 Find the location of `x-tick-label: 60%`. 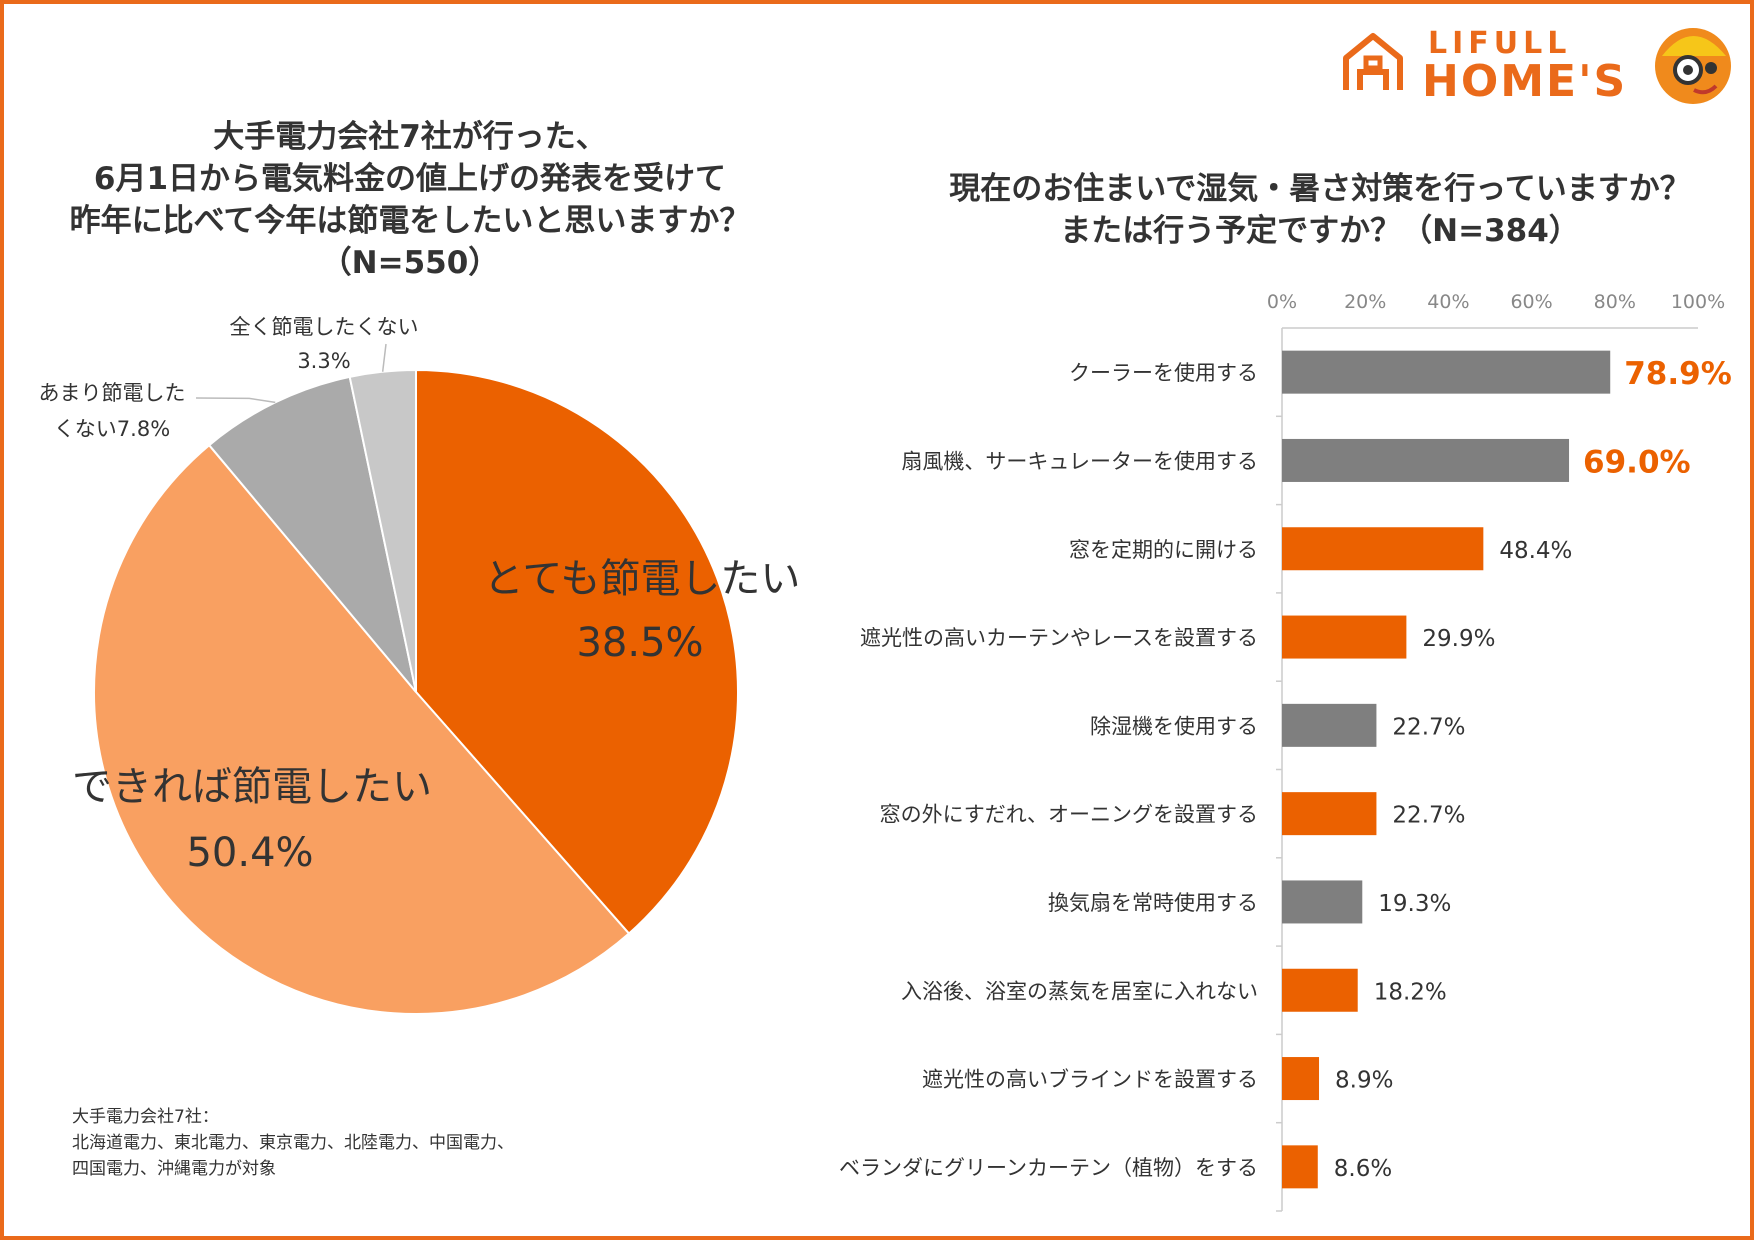

x-tick-label: 60% is located at coordinates (1531, 302).